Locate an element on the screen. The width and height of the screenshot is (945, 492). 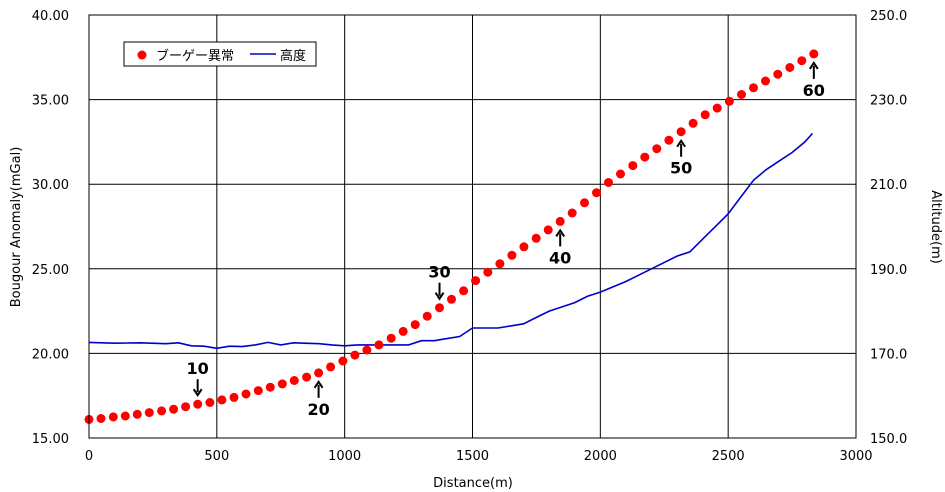
x-tick-label: 1000 is located at coordinates (344, 456).